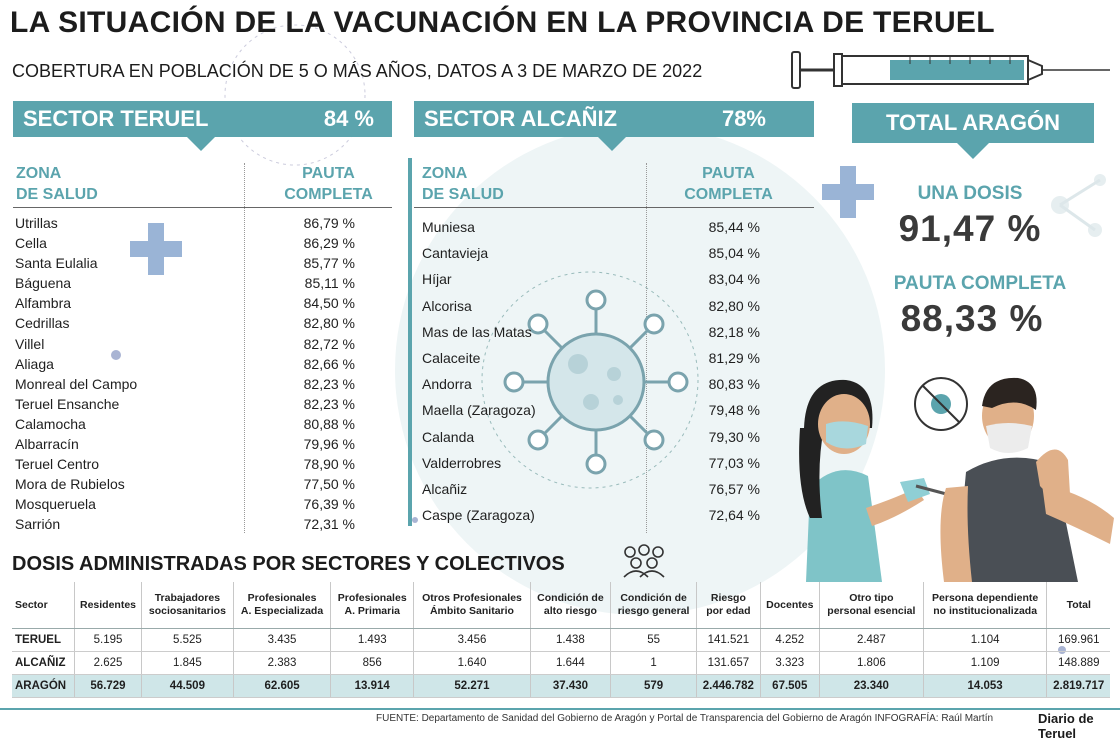 The image size is (1120, 741). What do you see at coordinates (202, 207) in the screenshot?
I see `teruel-list-top-line` at bounding box center [202, 207].